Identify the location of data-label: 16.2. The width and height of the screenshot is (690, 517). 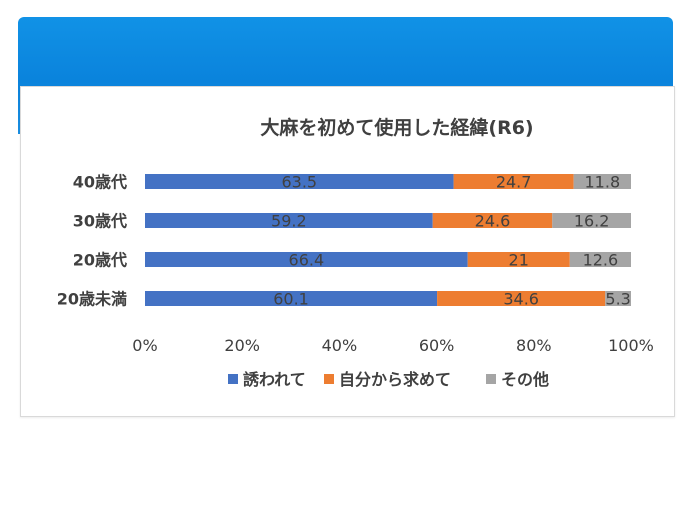
(592, 221).